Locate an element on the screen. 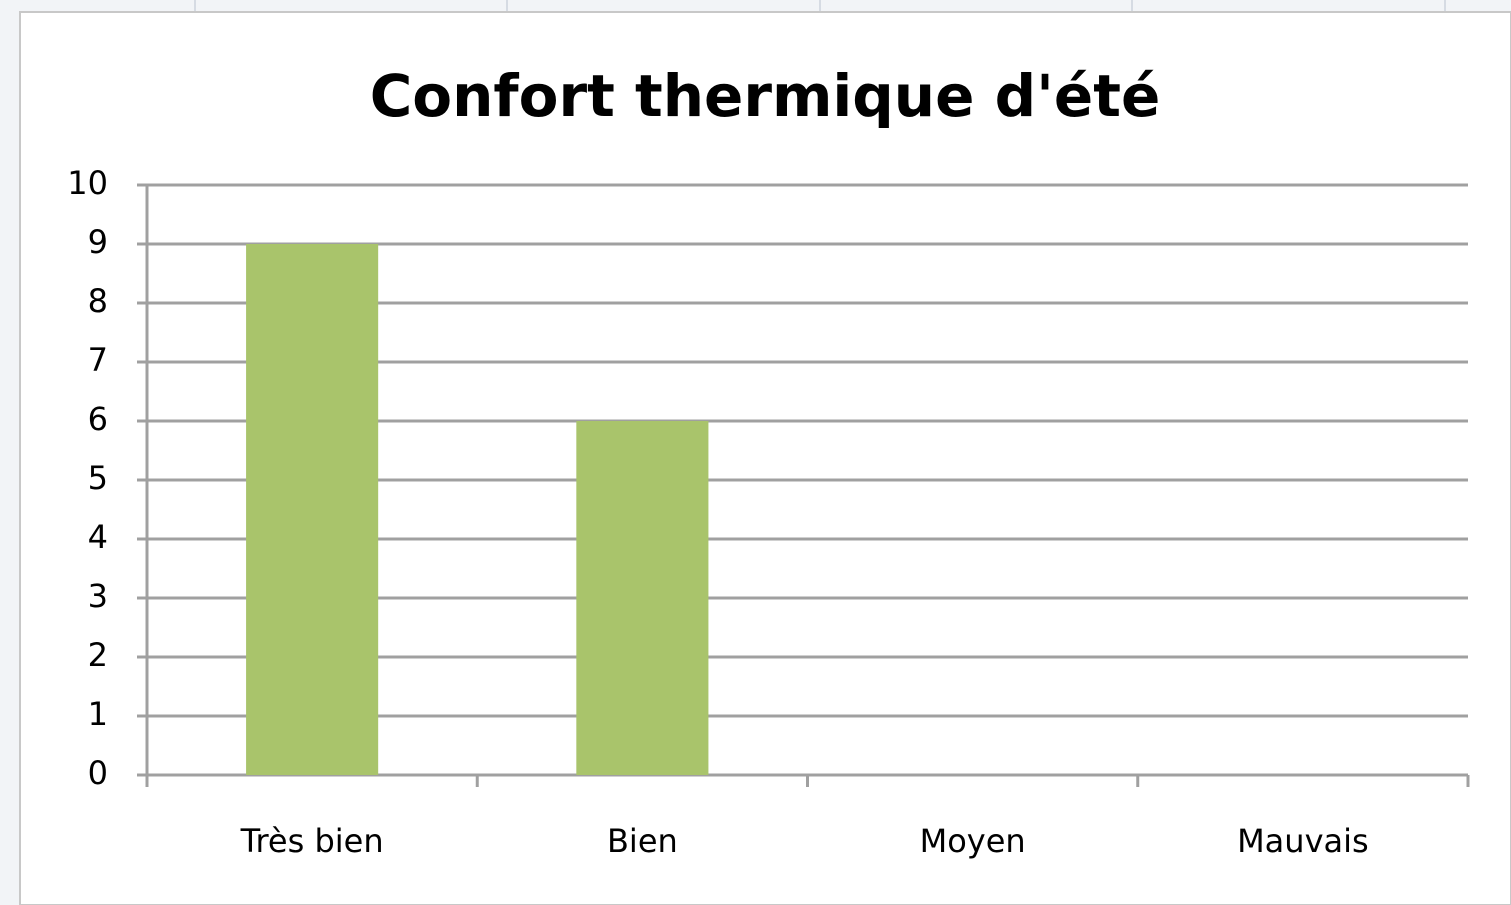  y-tick-label: 5 is located at coordinates (98, 478).